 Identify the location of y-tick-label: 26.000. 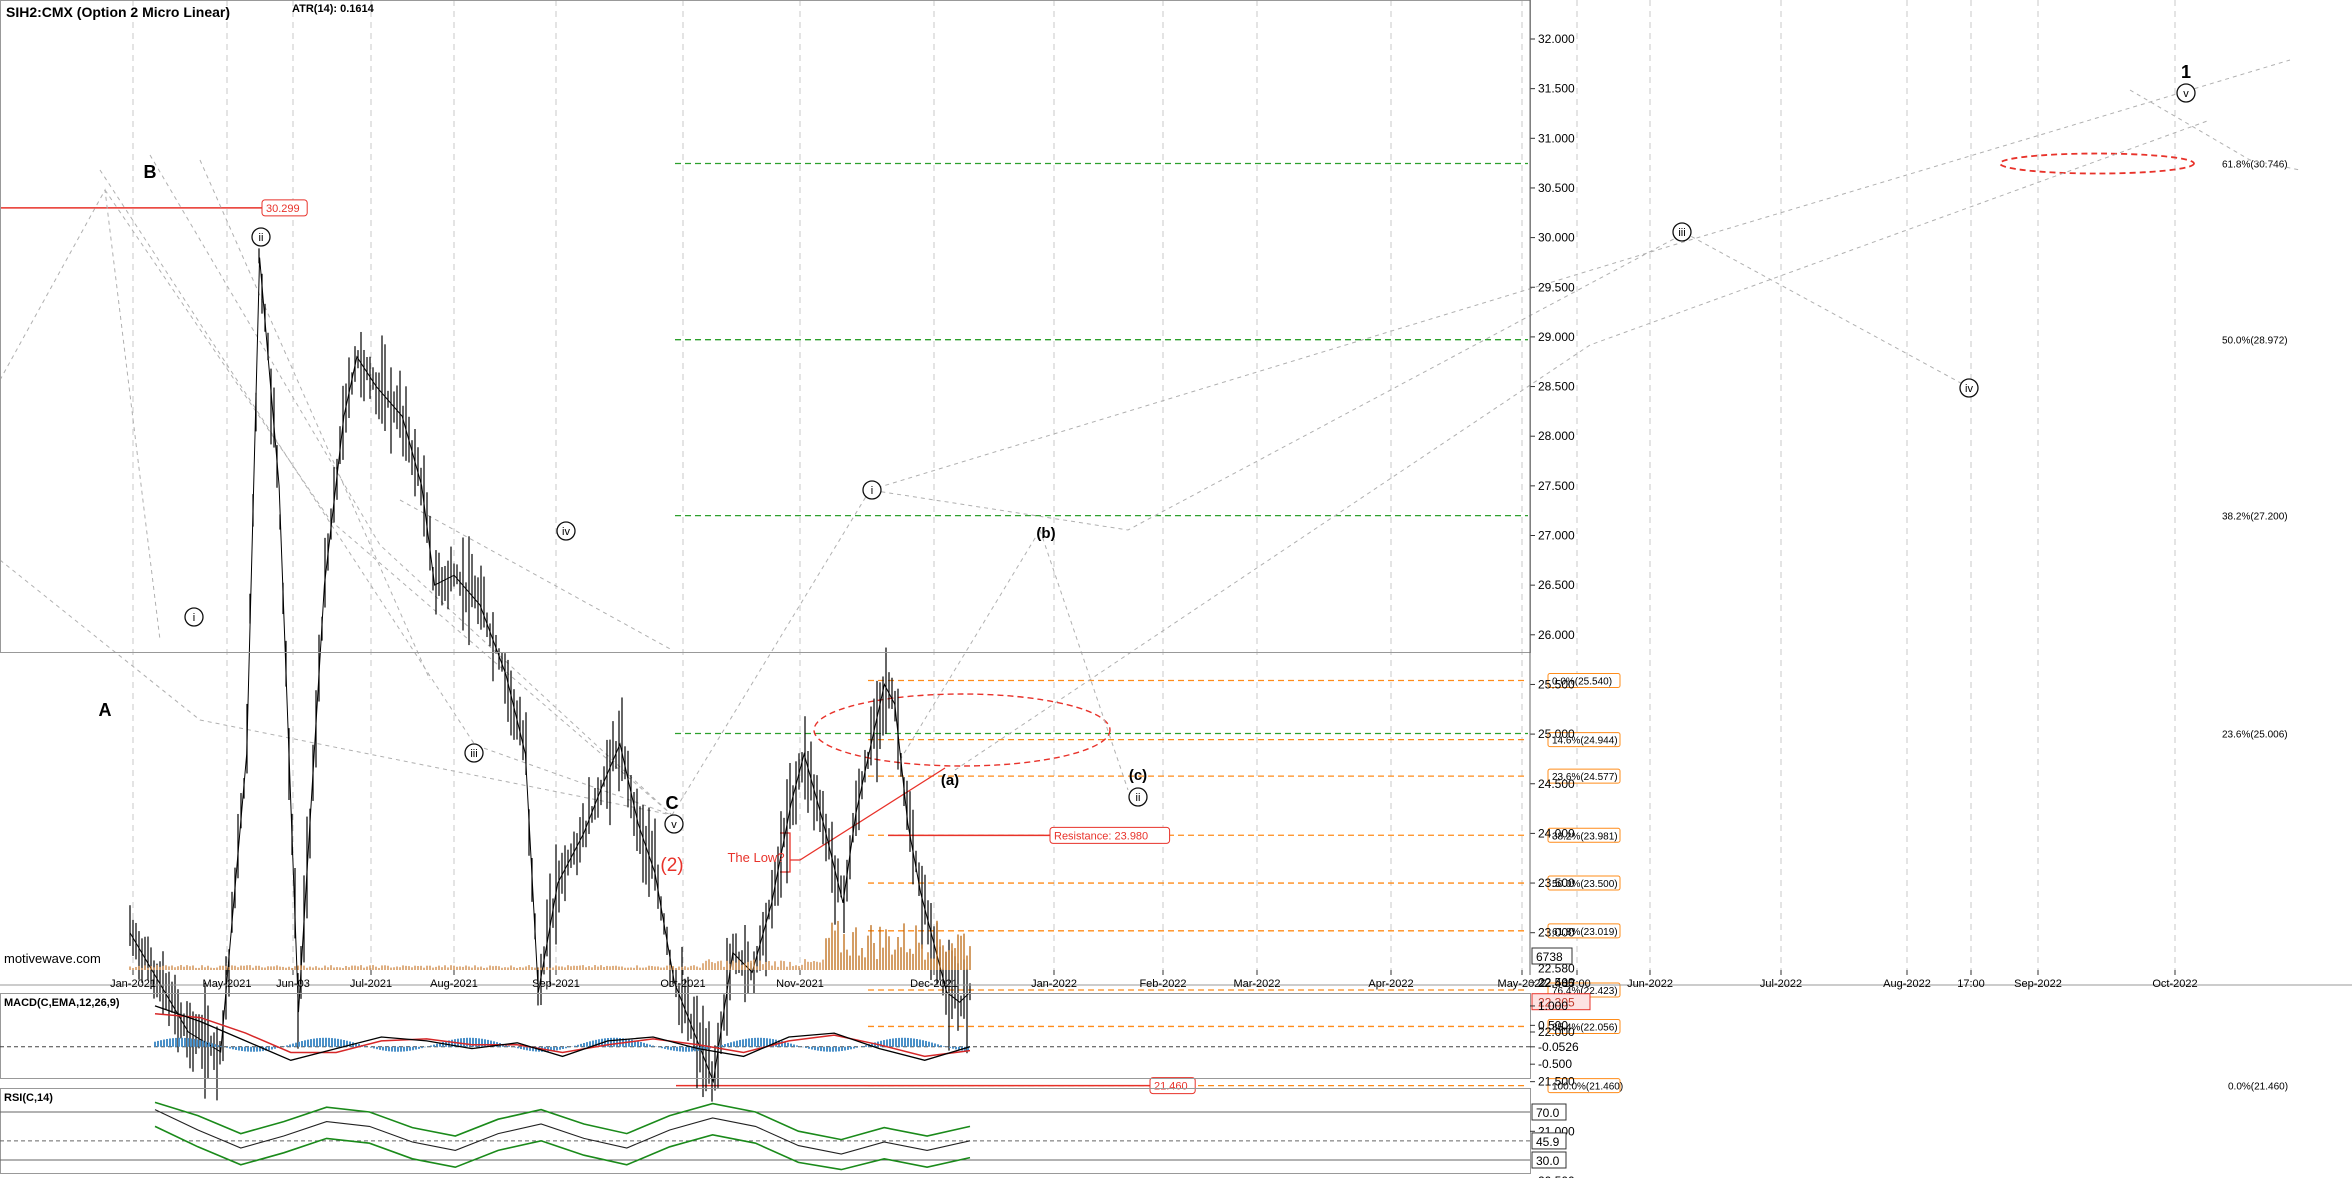
(1556, 635).